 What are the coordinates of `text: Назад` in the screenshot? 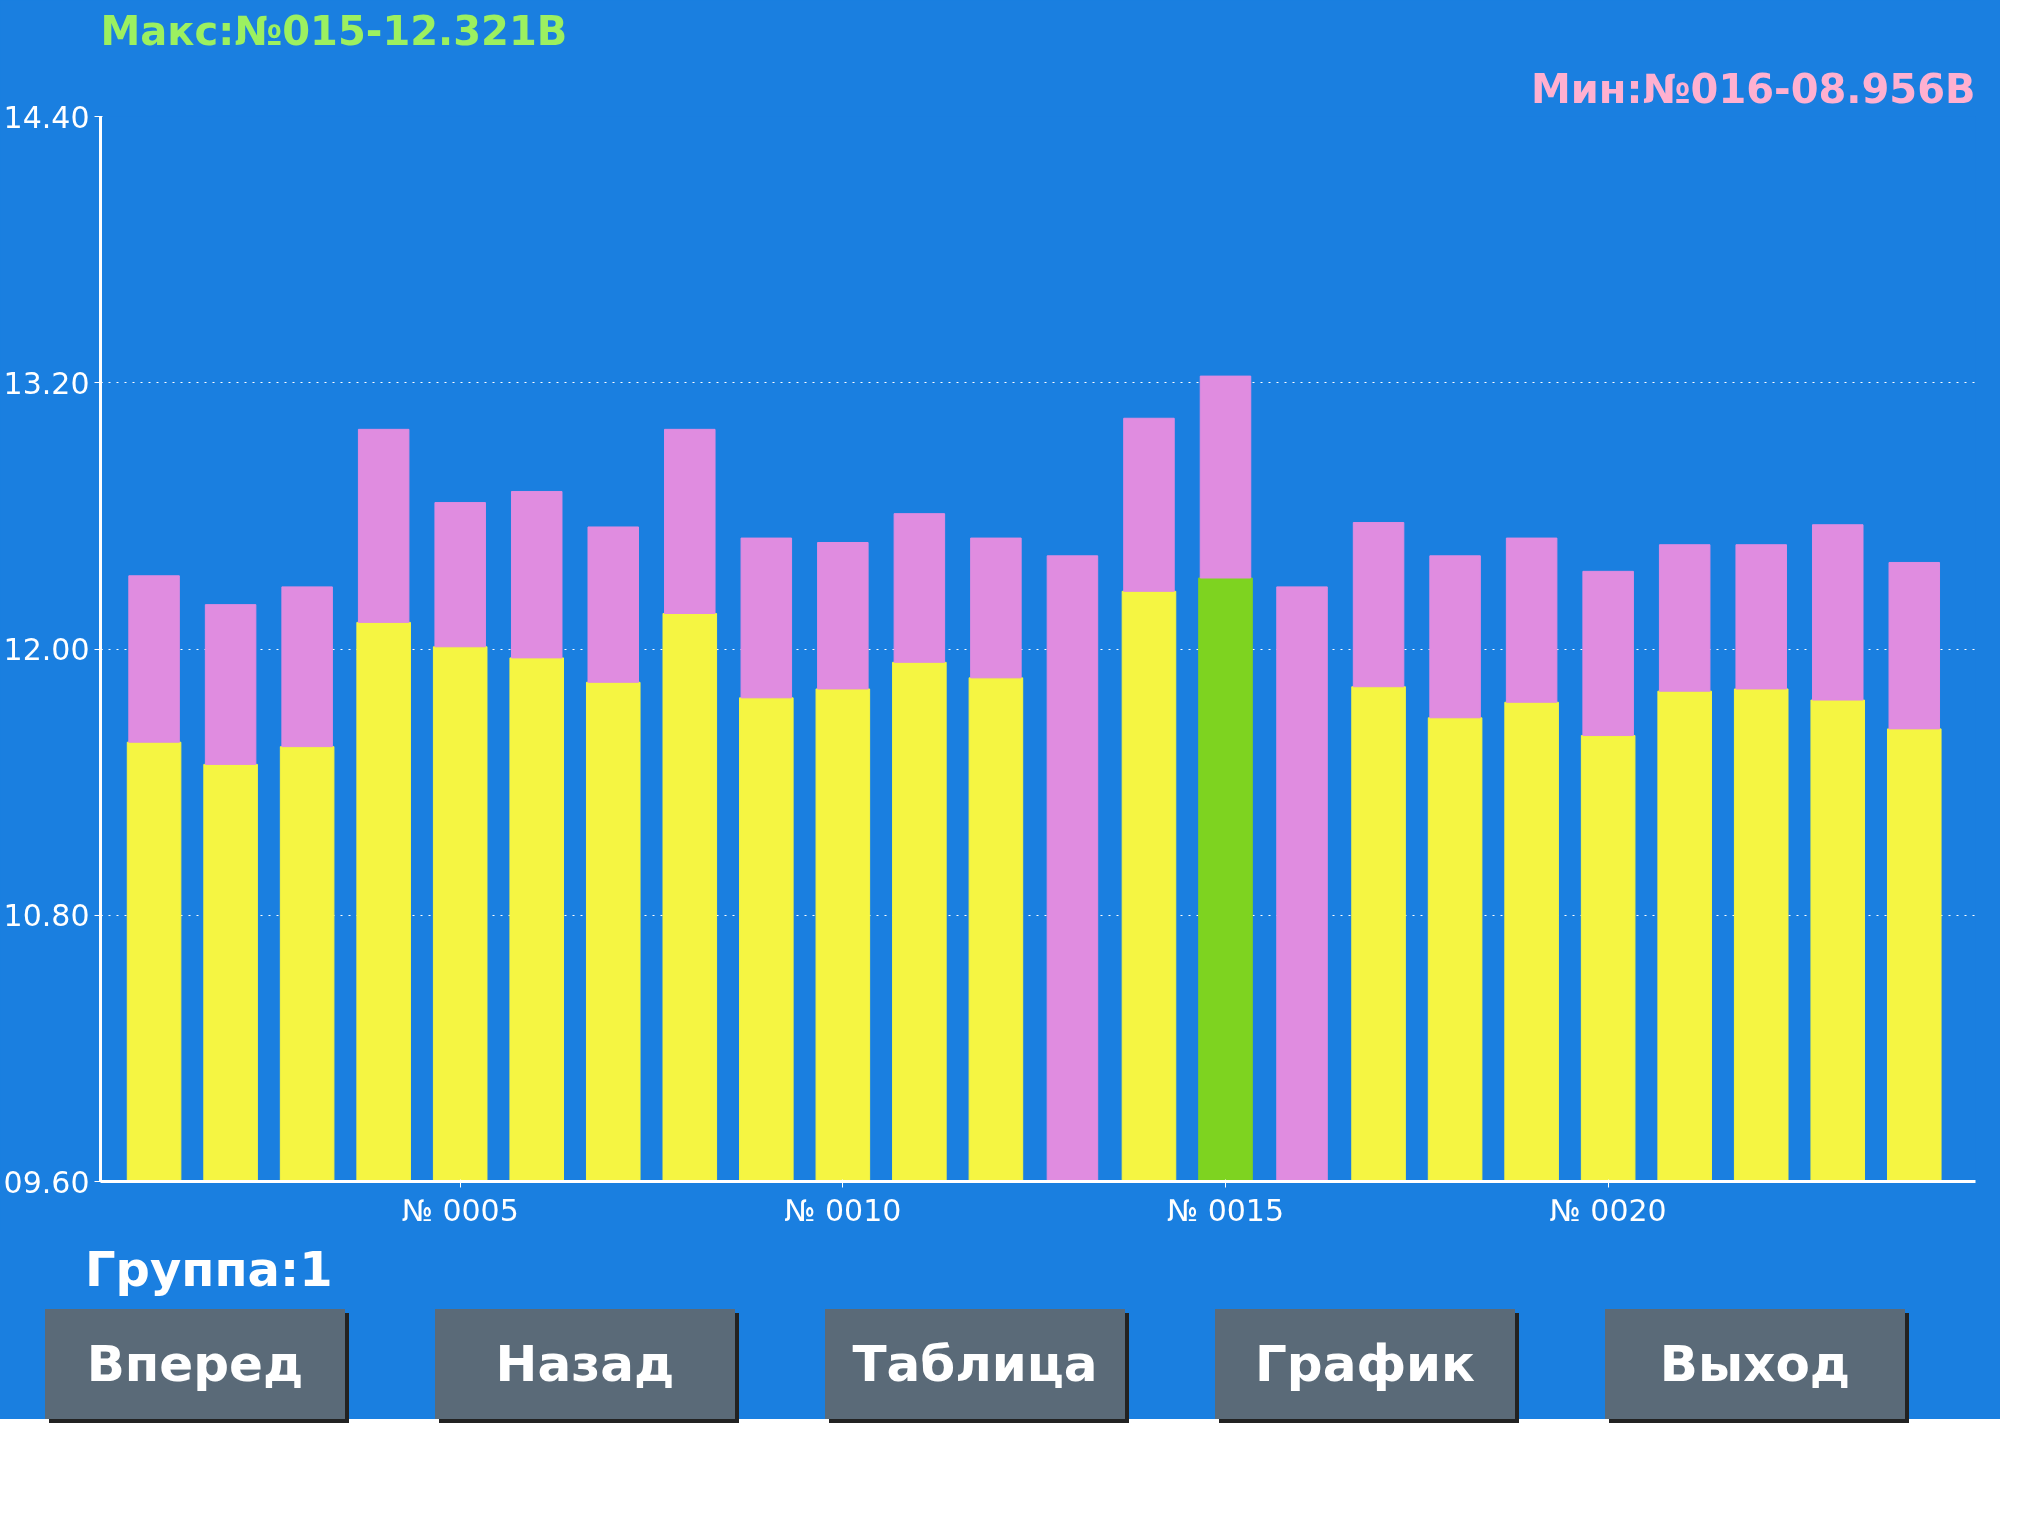 It's located at (585, 1364).